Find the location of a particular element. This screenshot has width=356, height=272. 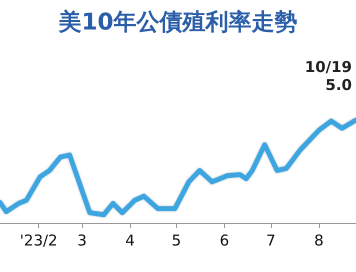

x-tick-label: 6 is located at coordinates (225, 241).